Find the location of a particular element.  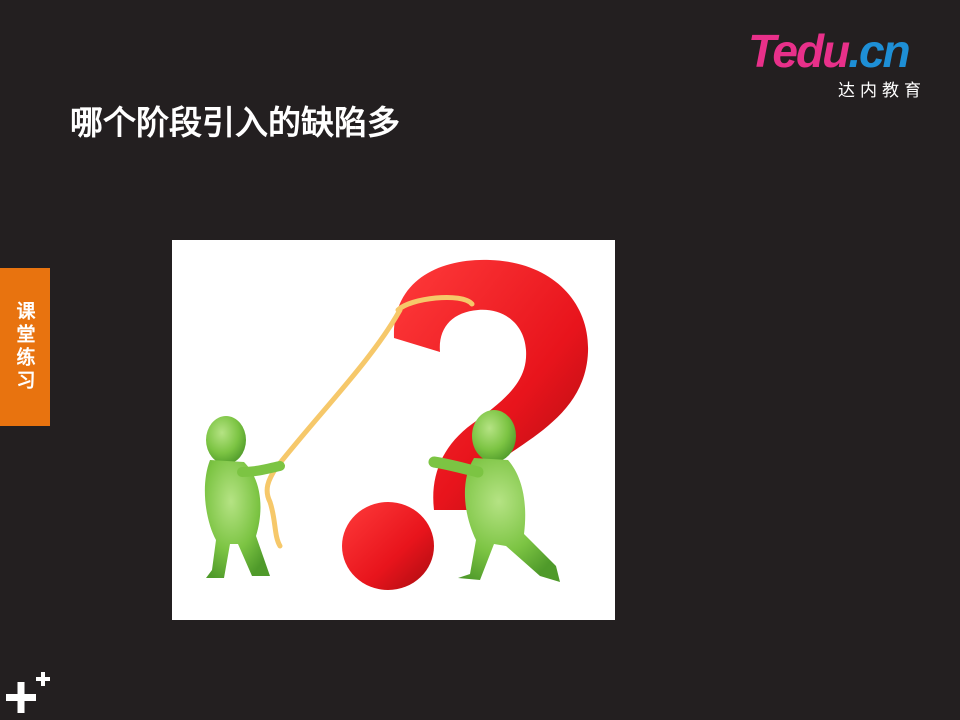

logo-wordmark: Tedu.cn is located at coordinates (829, 51).